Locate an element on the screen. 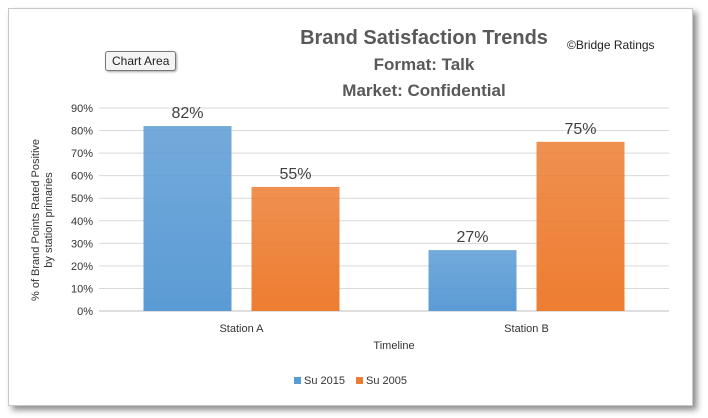  y-tick-label-5: 50% is located at coordinates (82, 199).